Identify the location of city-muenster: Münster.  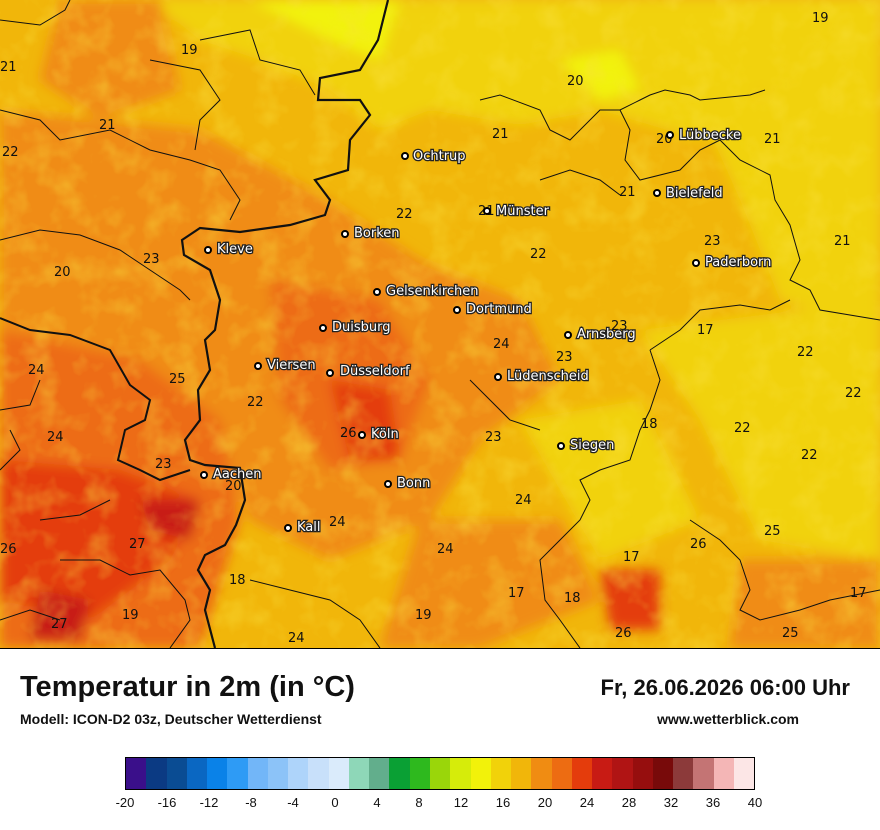
(517, 211).